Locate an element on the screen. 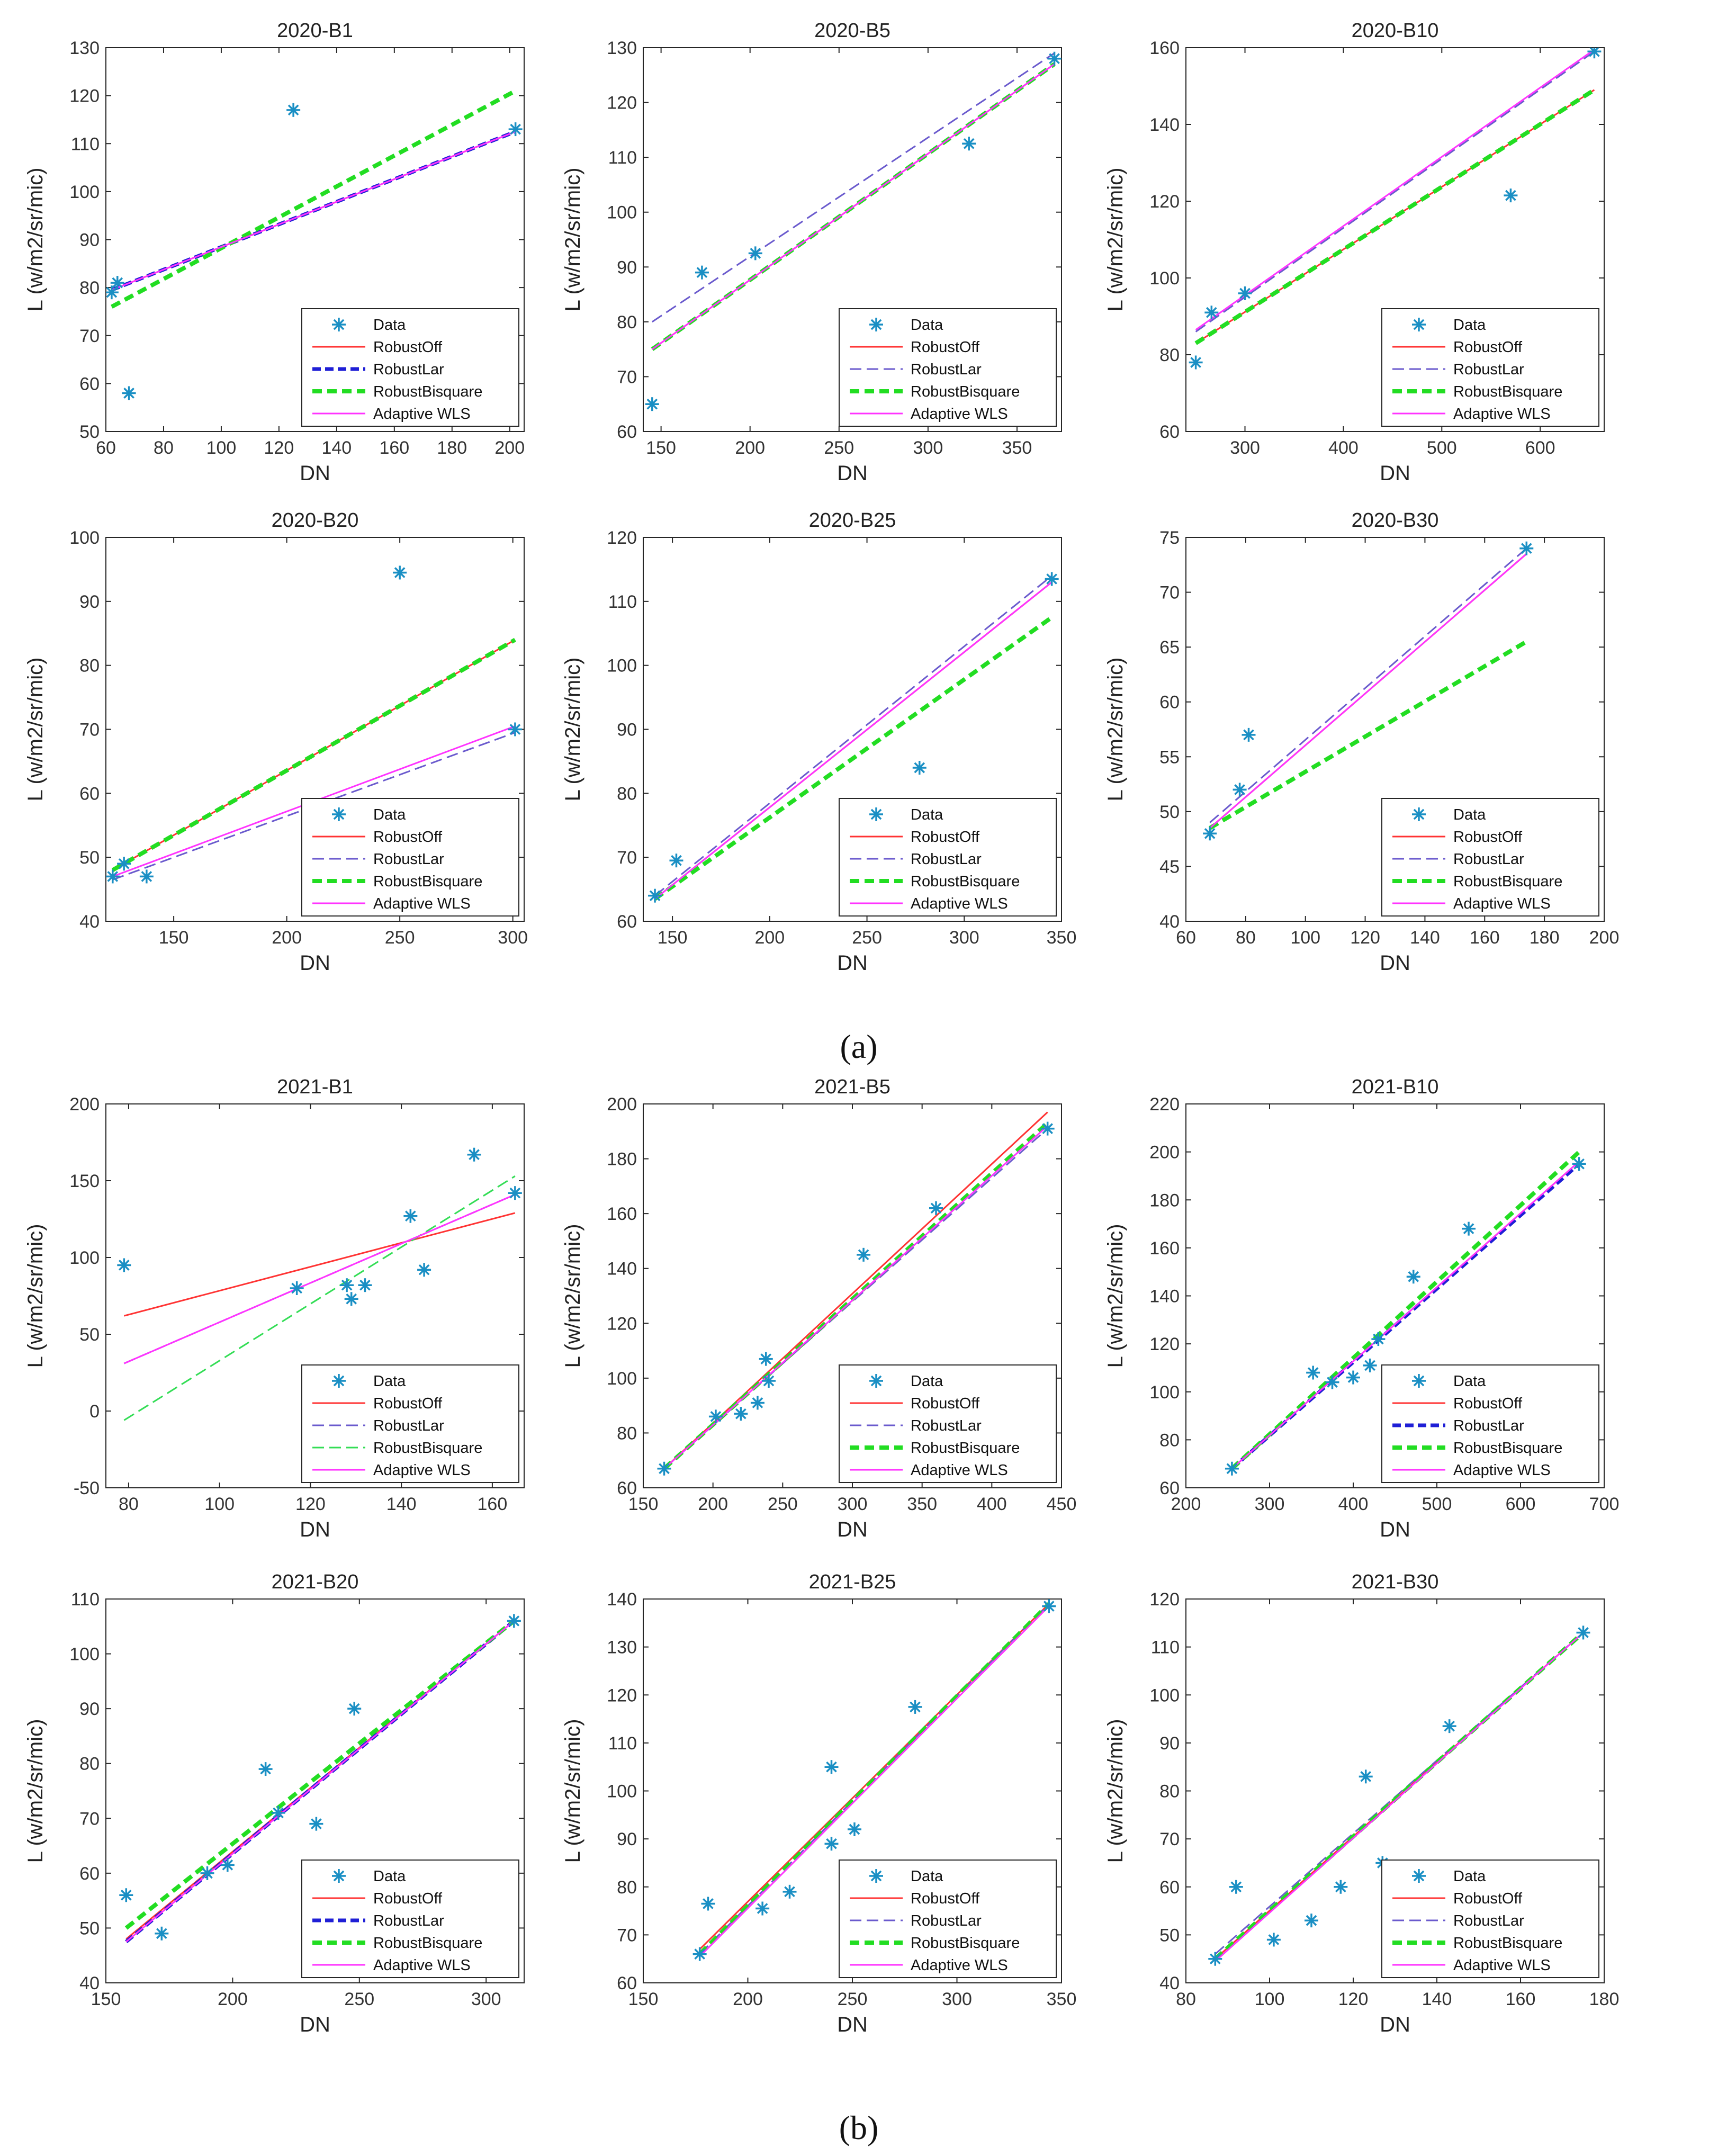 The height and width of the screenshot is (2156, 1718). y-tick-label: 180 is located at coordinates (622, 1159).